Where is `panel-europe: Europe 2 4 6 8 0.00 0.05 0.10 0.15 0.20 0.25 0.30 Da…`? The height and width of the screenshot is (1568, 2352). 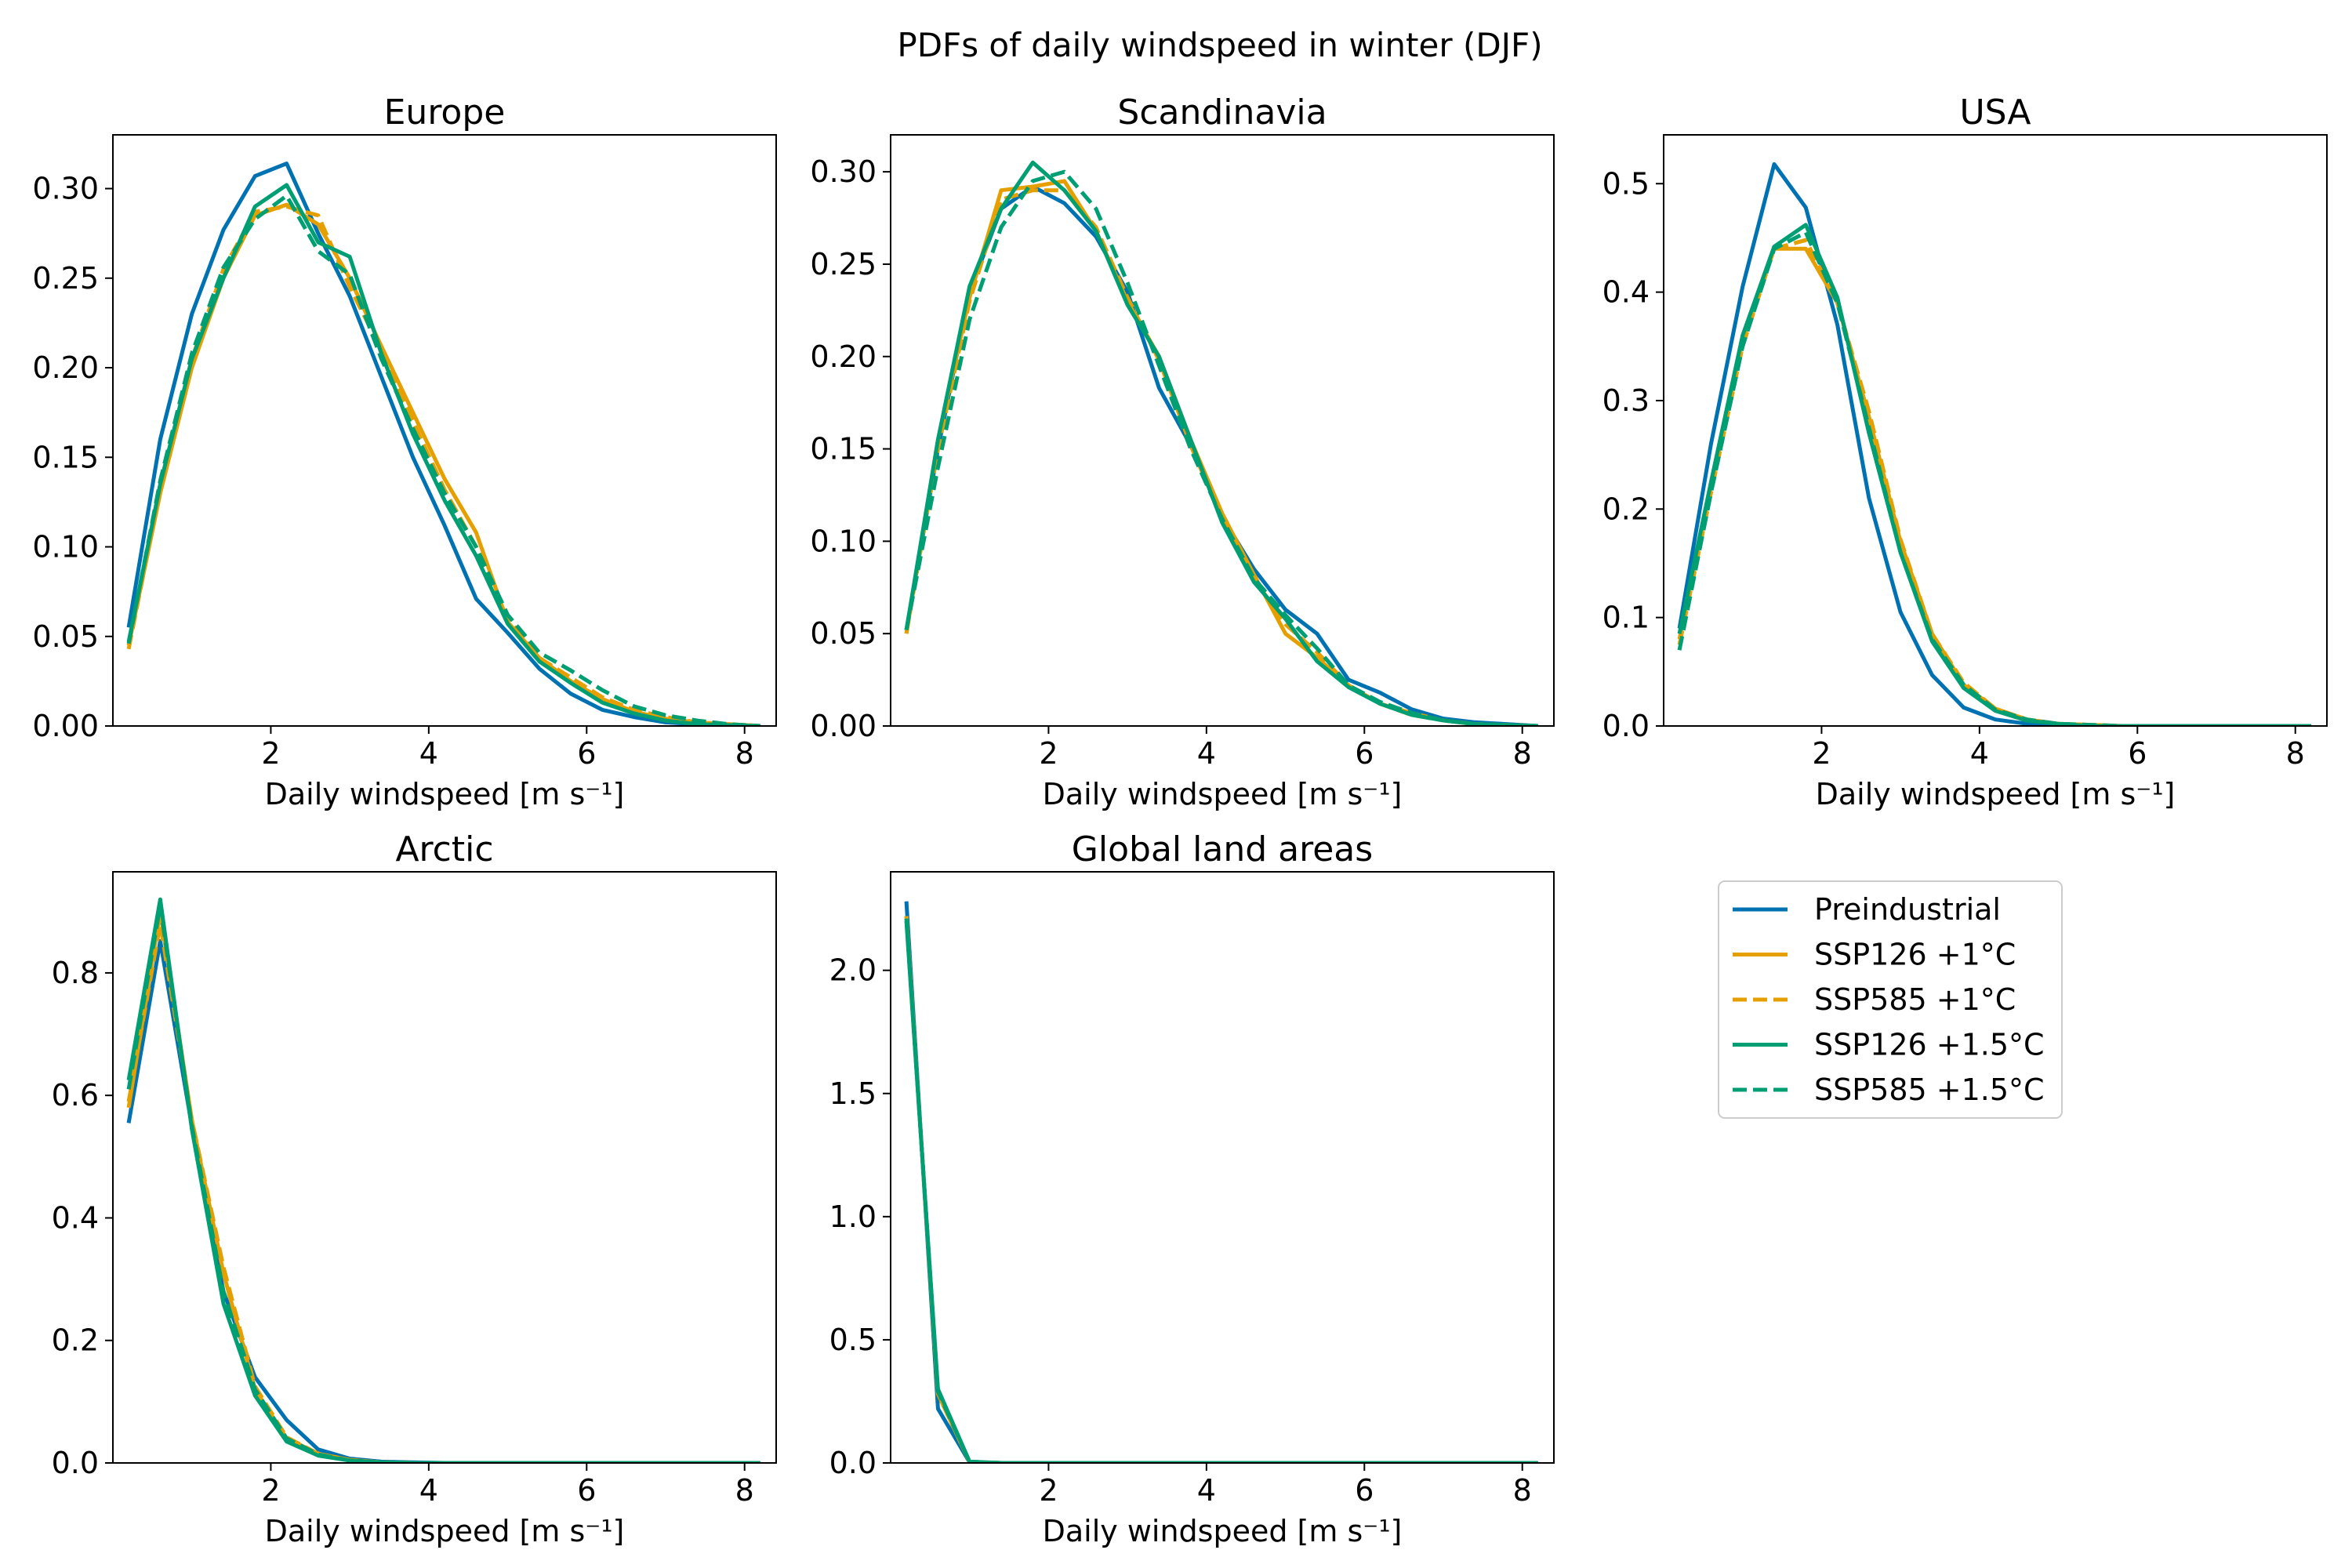
panel-europe: Europe 2 4 6 8 0.00 0.05 0.10 0.15 0.20 0.25 0.30 Da… is located at coordinates (404, 452).